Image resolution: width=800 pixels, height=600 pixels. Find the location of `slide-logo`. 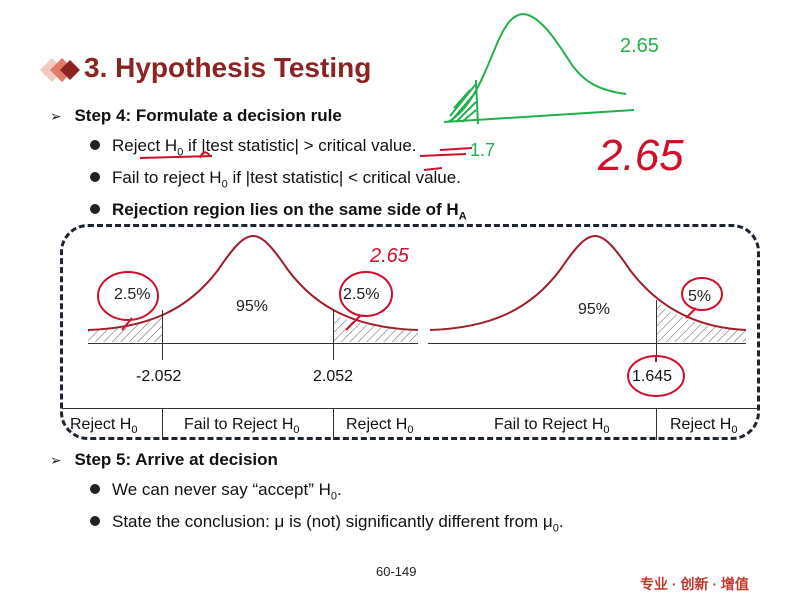

slide-logo is located at coordinates (60, 70).